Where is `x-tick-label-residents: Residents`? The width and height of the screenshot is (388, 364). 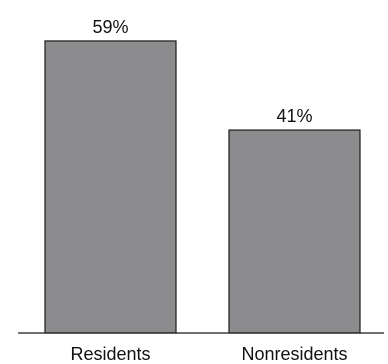
x-tick-label-residents: Residents is located at coordinates (110, 354).